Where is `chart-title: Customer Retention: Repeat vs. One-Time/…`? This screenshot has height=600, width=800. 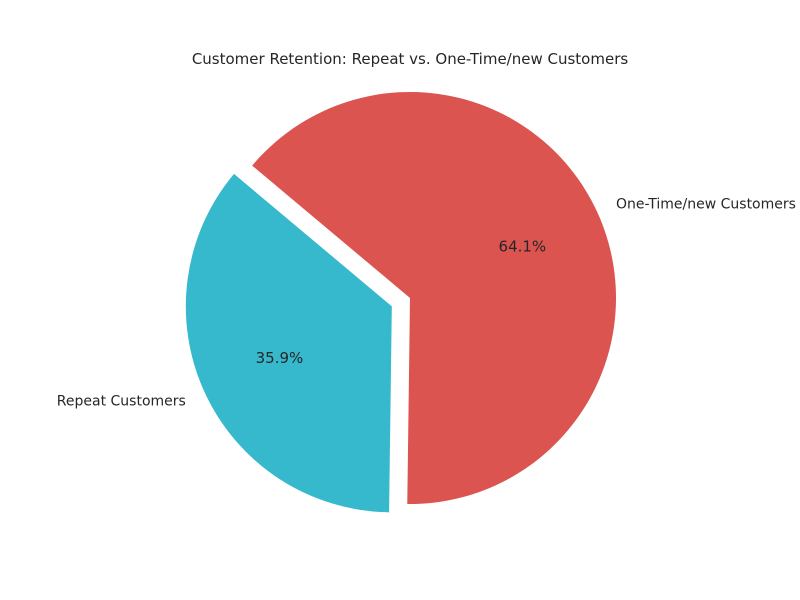 chart-title: Customer Retention: Repeat vs. One-Time/… is located at coordinates (410, 59).